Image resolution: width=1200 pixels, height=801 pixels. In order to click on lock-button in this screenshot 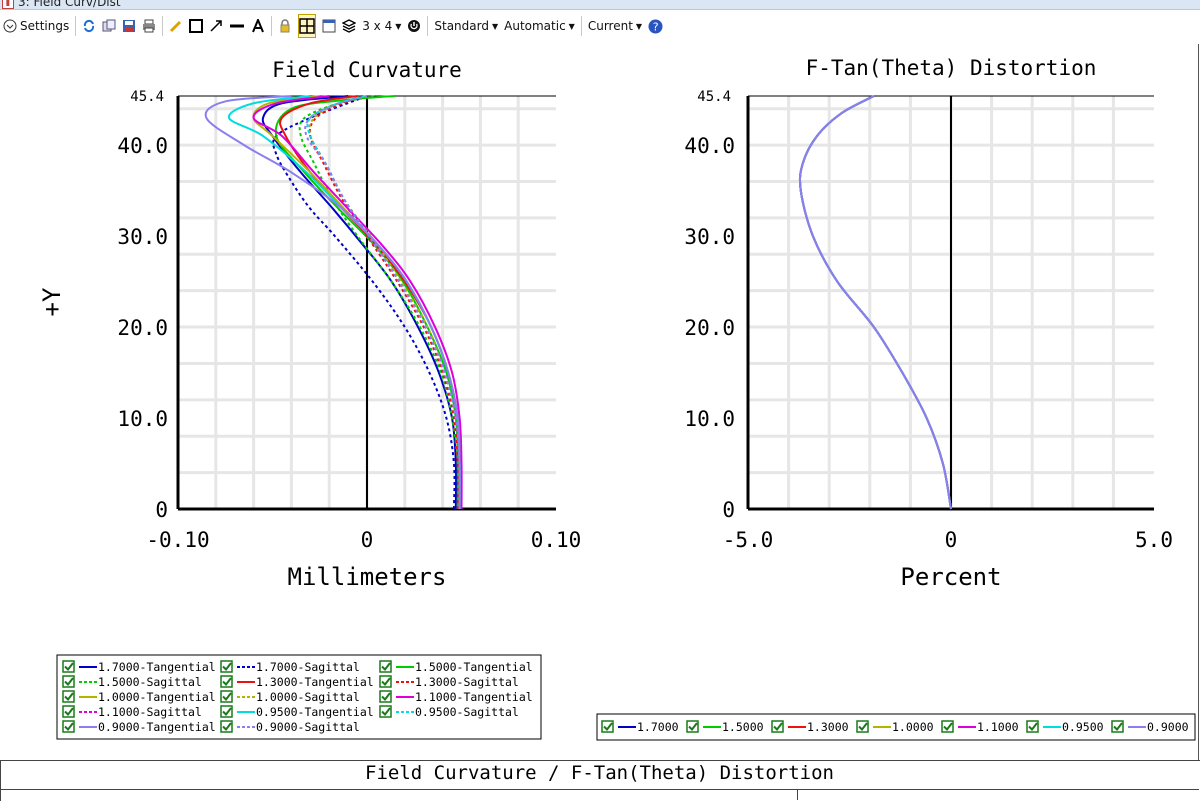, I will do `click(285, 26)`.